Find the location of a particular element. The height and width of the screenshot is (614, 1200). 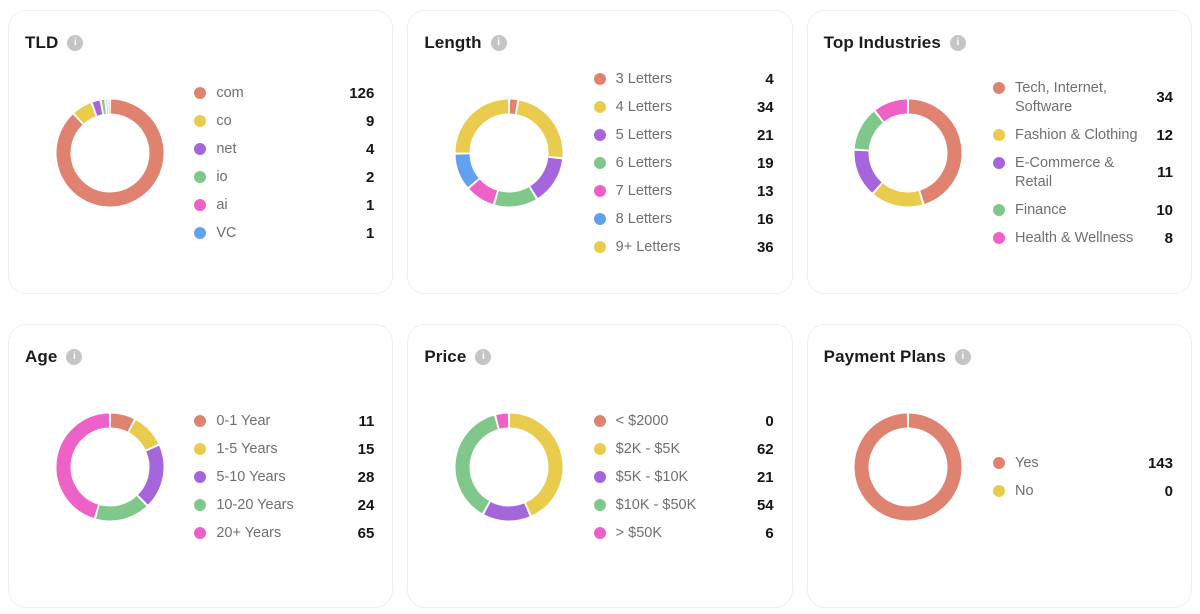

legend-value: 11 is located at coordinates (366, 421).